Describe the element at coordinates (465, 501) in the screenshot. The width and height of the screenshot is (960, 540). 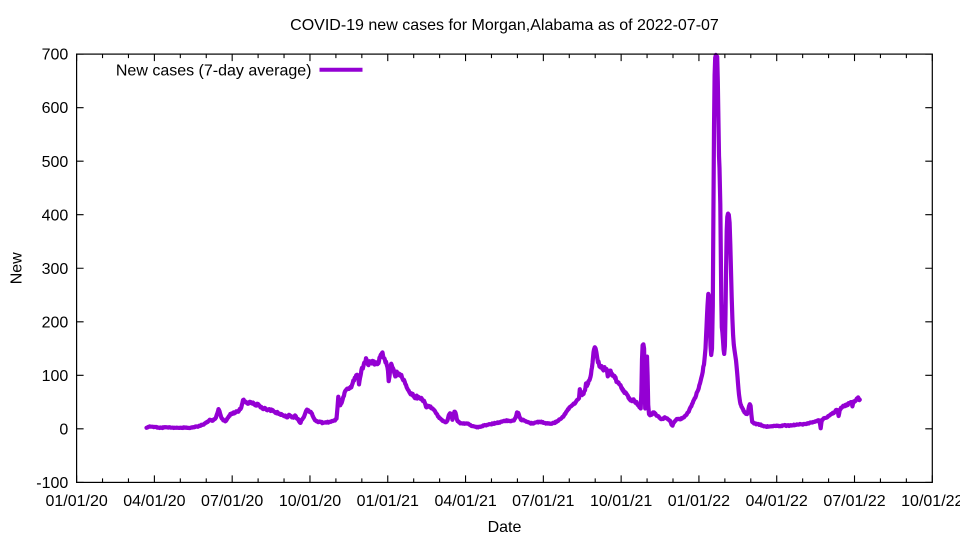
I see `svg-text: 04/01/21` at that location.